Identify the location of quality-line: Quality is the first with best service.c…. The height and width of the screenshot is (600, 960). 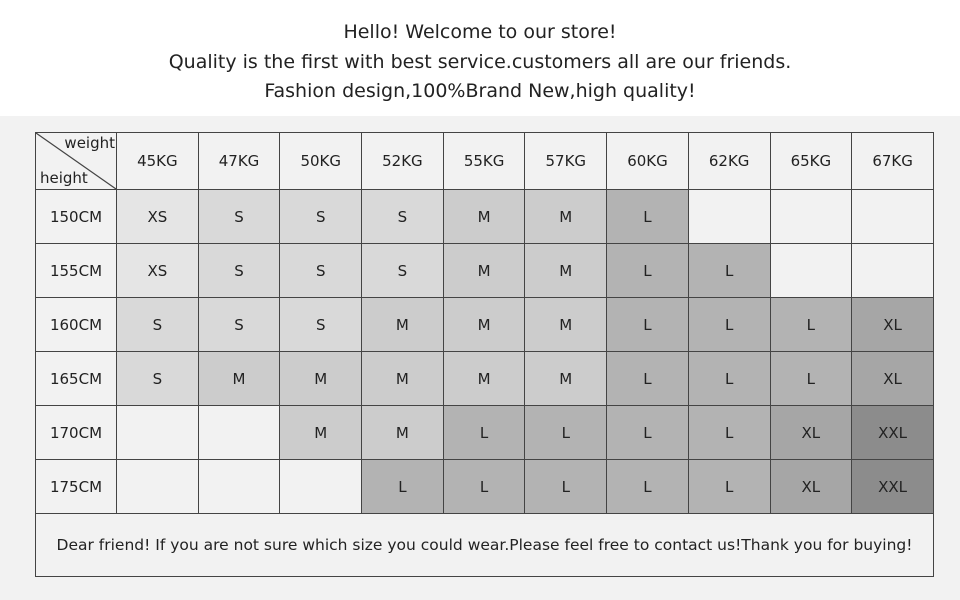
(480, 61).